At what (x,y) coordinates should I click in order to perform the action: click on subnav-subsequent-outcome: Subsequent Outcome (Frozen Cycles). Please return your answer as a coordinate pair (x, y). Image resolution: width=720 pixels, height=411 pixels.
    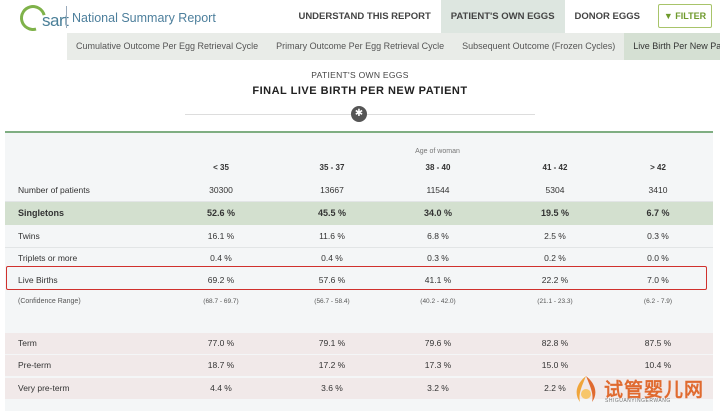
    Looking at the image, I should click on (538, 46).